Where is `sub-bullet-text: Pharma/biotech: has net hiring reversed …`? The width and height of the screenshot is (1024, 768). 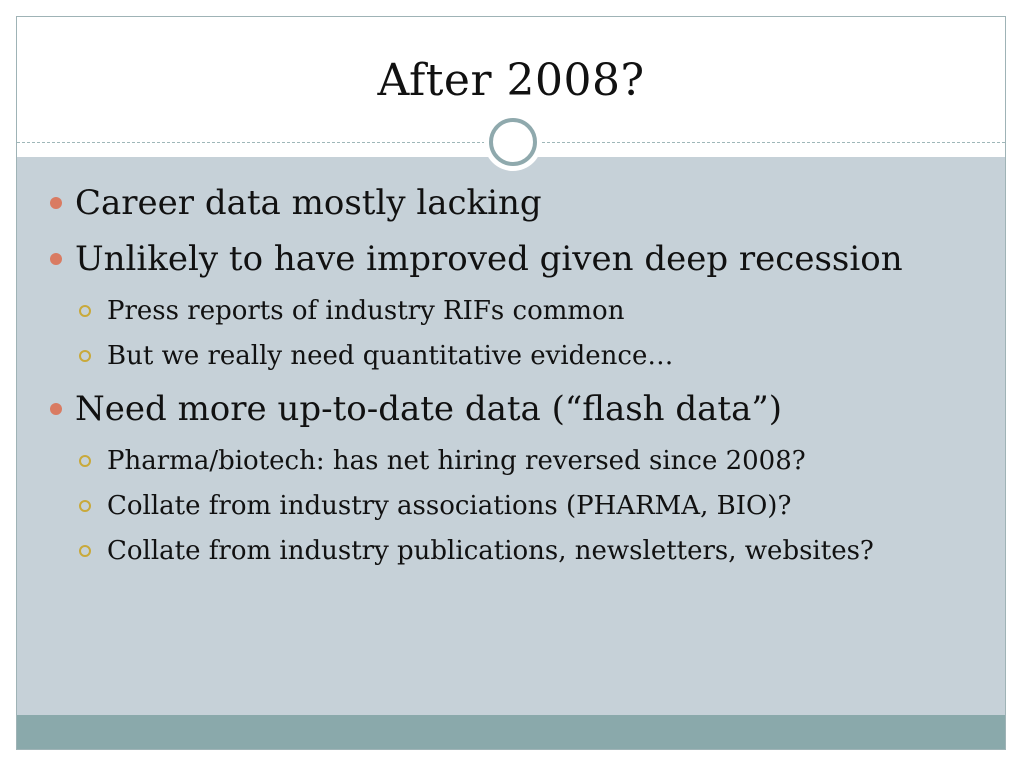 sub-bullet-text: Pharma/biotech: has net hiring reversed … is located at coordinates (456, 461).